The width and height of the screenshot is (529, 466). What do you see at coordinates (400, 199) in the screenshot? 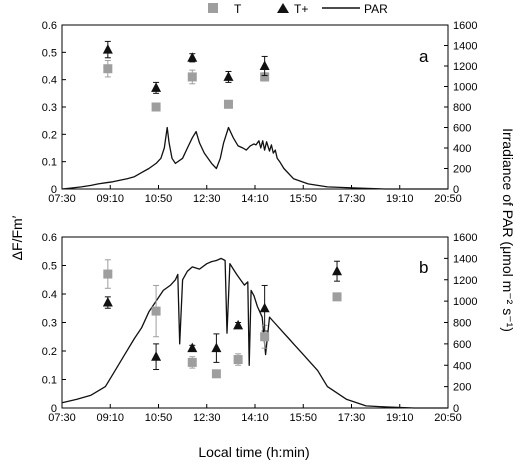
I see `panel-a-x-tick-label: 19:10` at bounding box center [400, 199].